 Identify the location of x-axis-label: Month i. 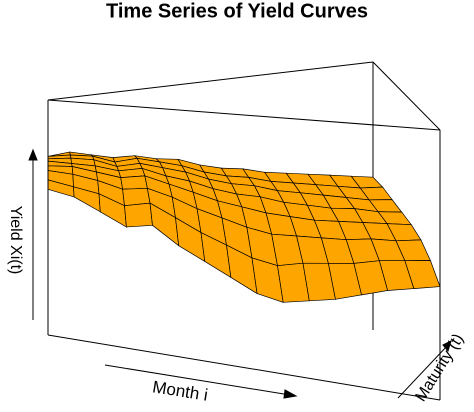
(180, 390).